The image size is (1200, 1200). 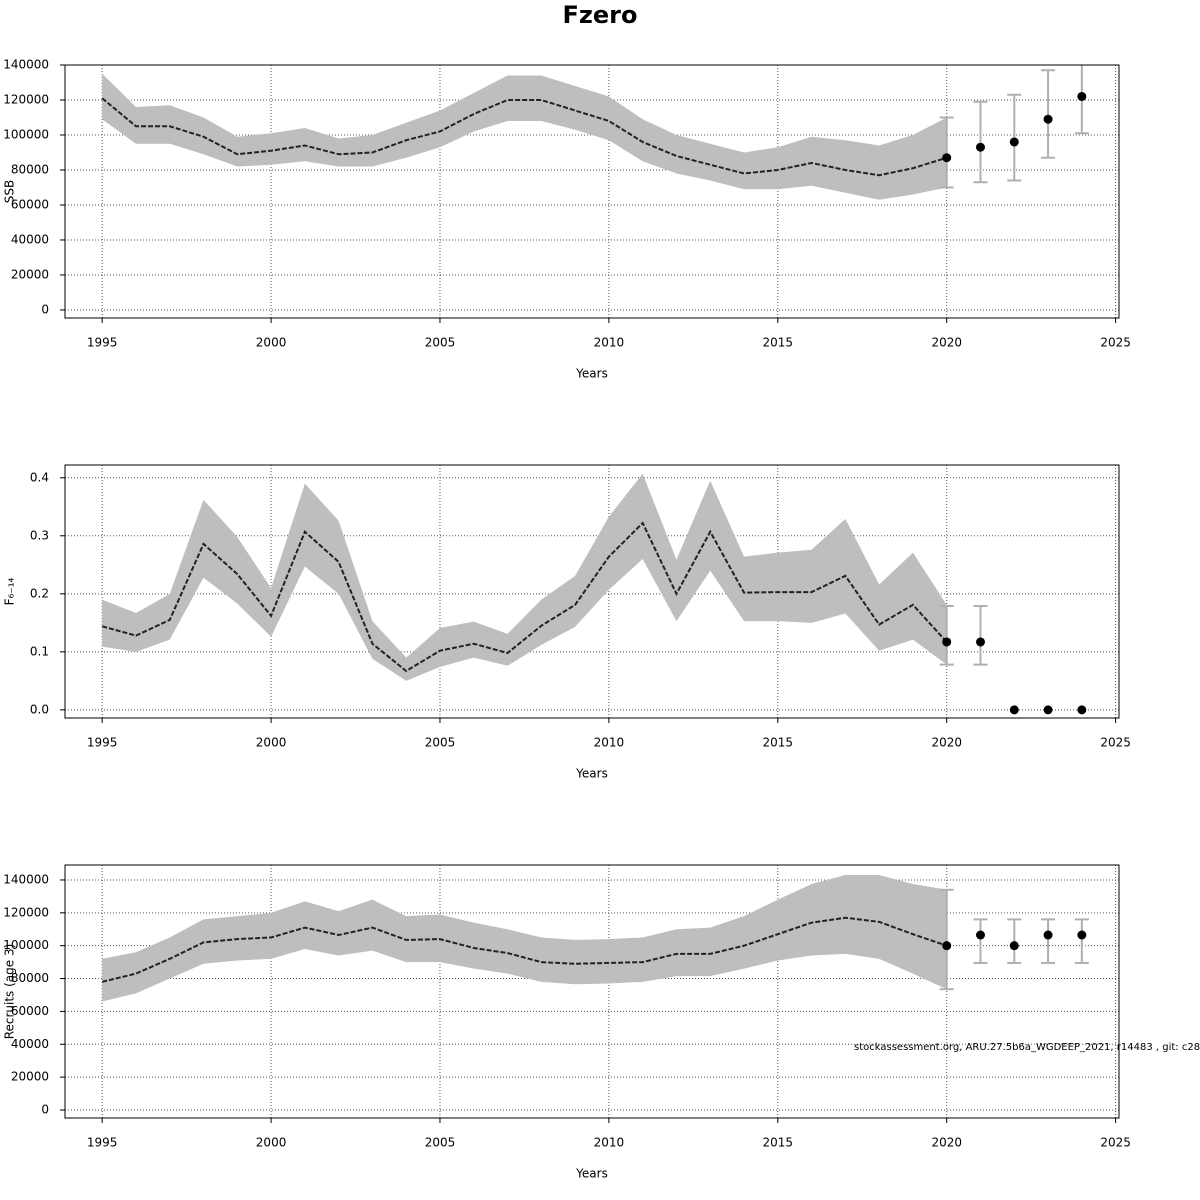 I want to click on y-axis-title: F₆₋₁₄, so click(x=10, y=591).